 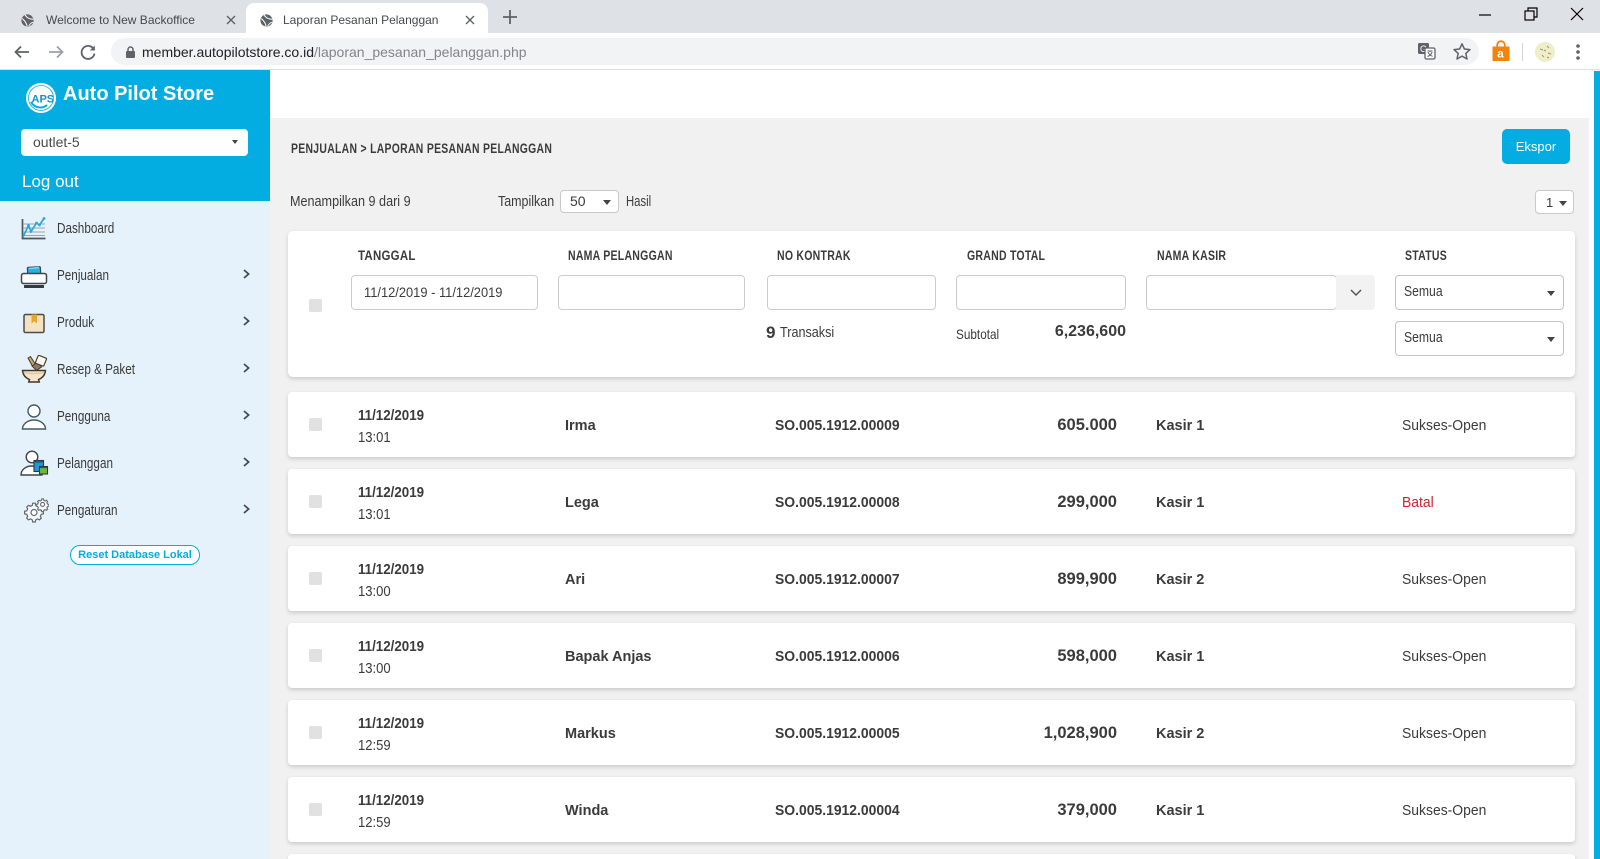 I want to click on svg-text: APS, so click(x=43, y=100).